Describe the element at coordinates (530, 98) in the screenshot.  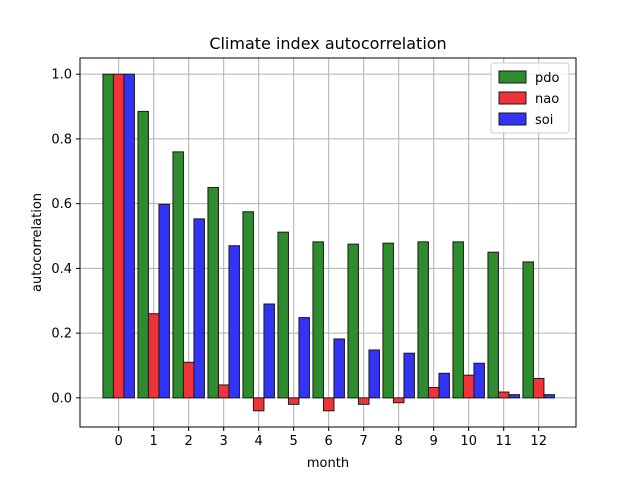
I see `legend: pdo nao soi` at that location.